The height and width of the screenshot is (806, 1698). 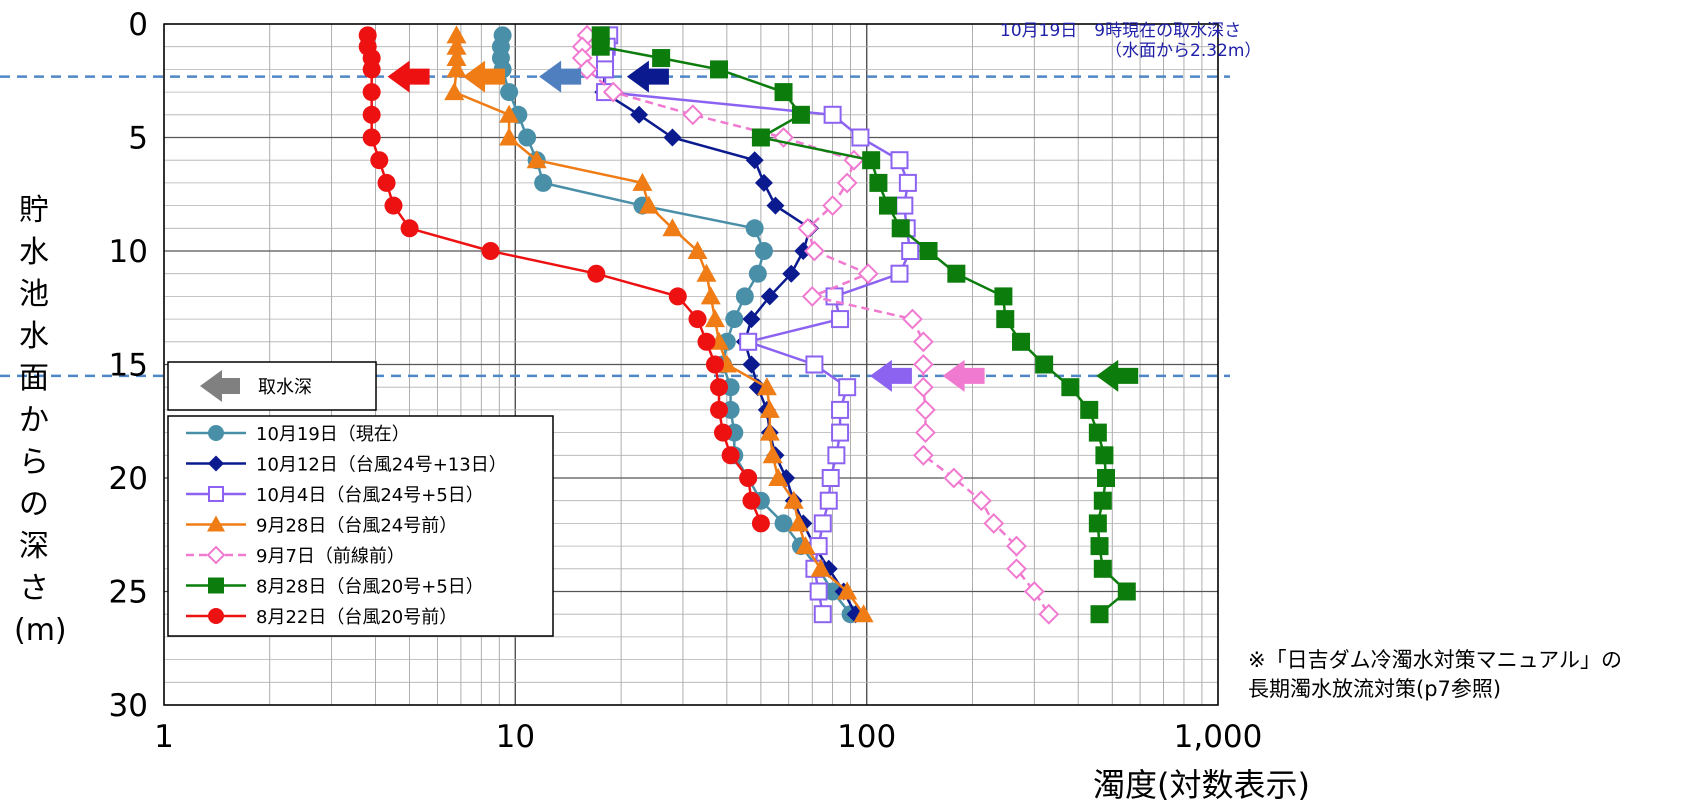 I want to click on note-line-2: 長期濁水放流対策(p7参照), so click(x=1375, y=689).